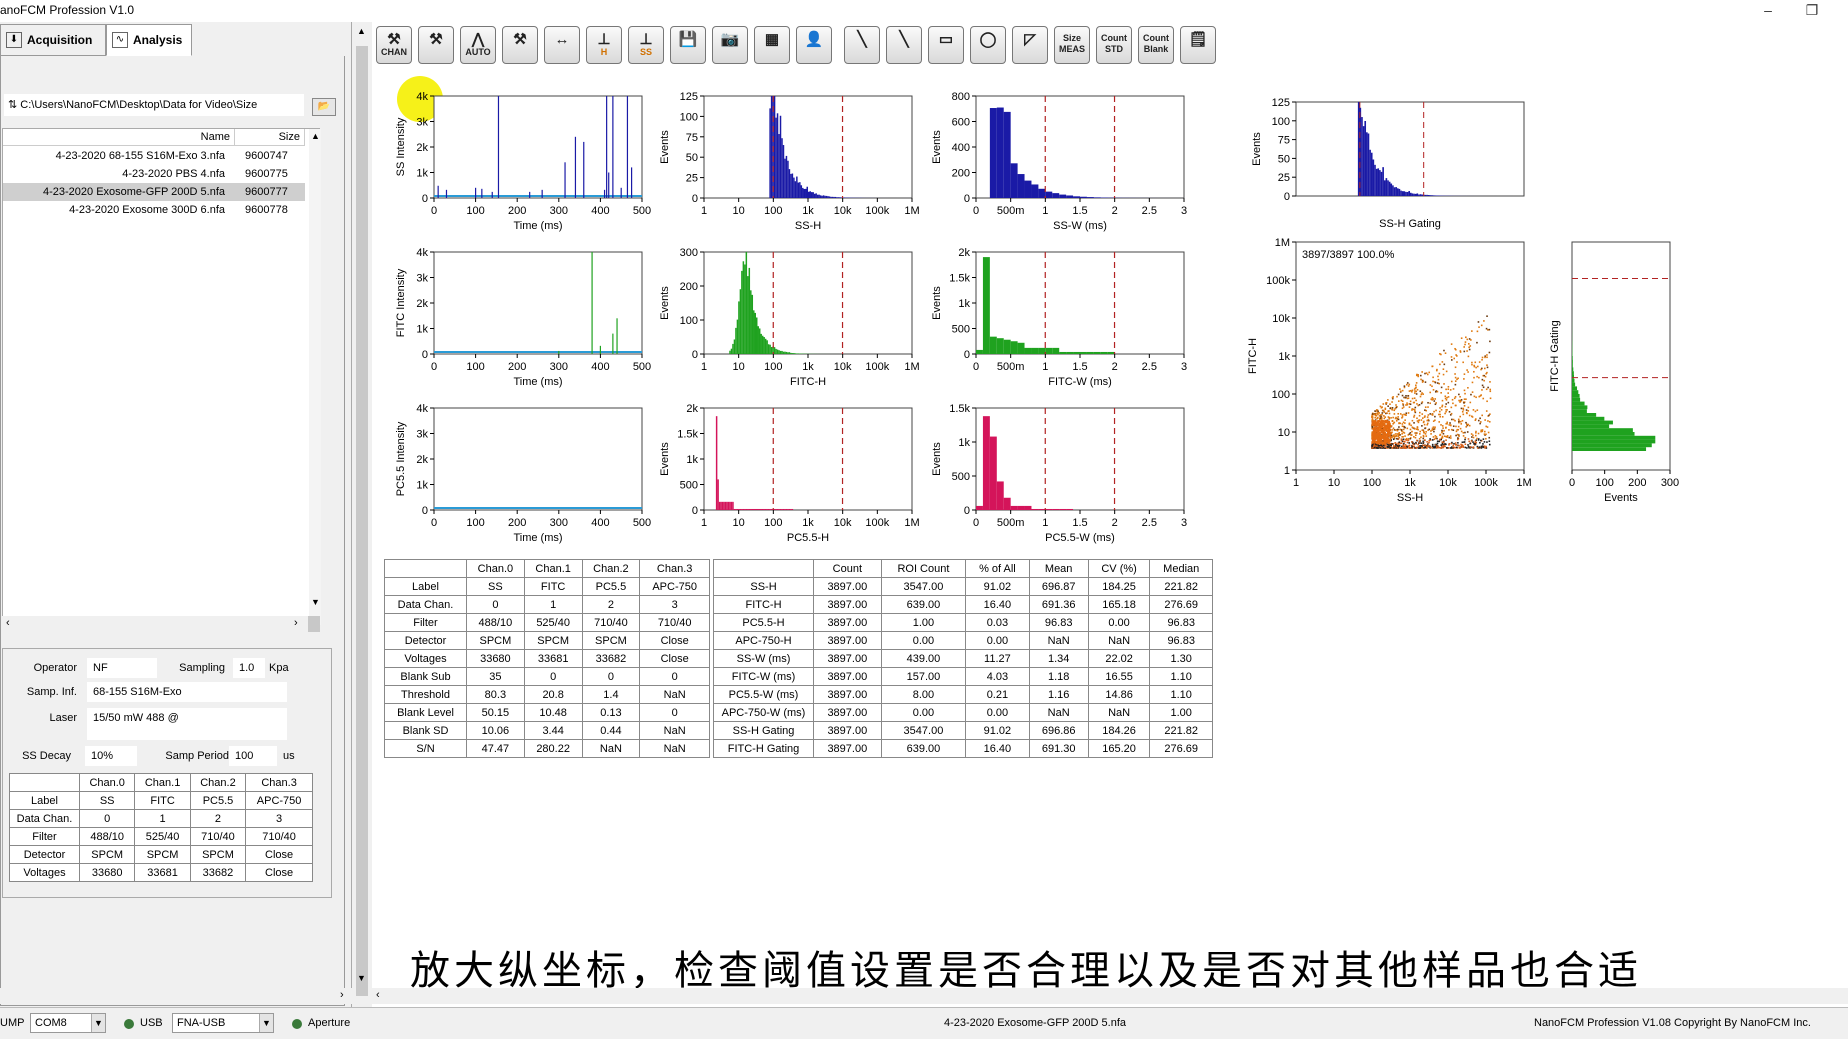 Image resolution: width=1848 pixels, height=1039 pixels. What do you see at coordinates (520, 45) in the screenshot?
I see `tool4-button: ⚒` at bounding box center [520, 45].